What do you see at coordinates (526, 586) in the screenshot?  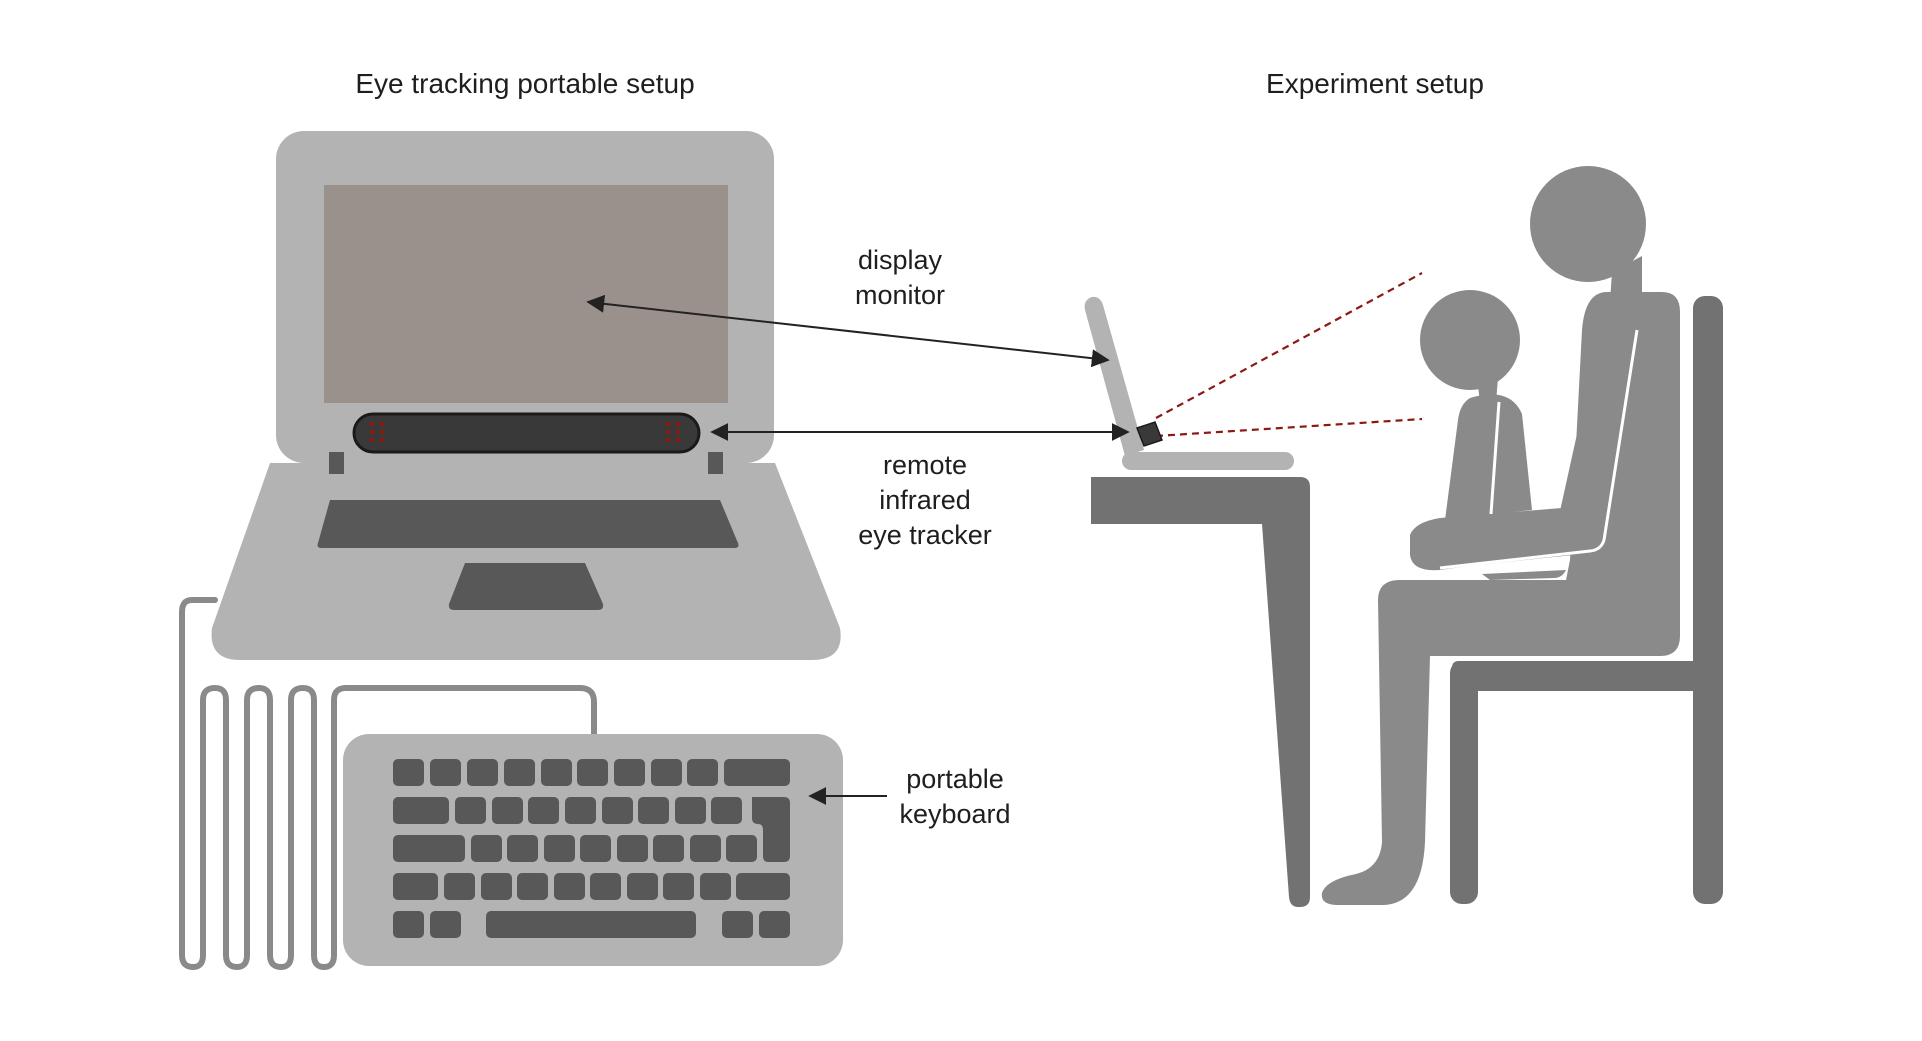 I see `laptop-touchpad` at bounding box center [526, 586].